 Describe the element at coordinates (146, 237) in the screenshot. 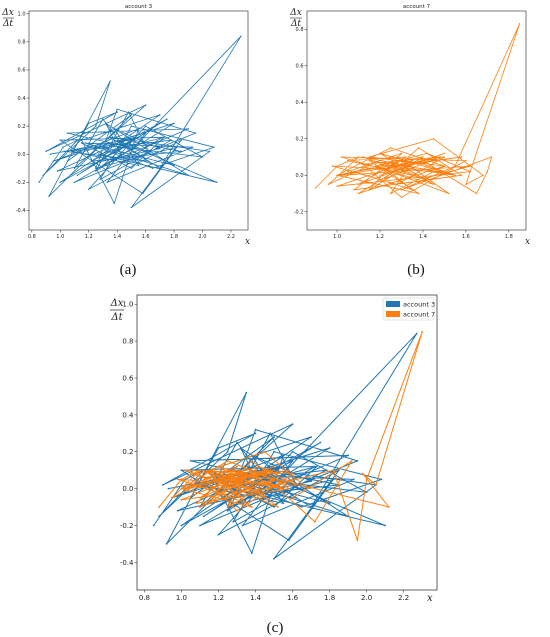

I see `x-tick-label: 1.6` at that location.